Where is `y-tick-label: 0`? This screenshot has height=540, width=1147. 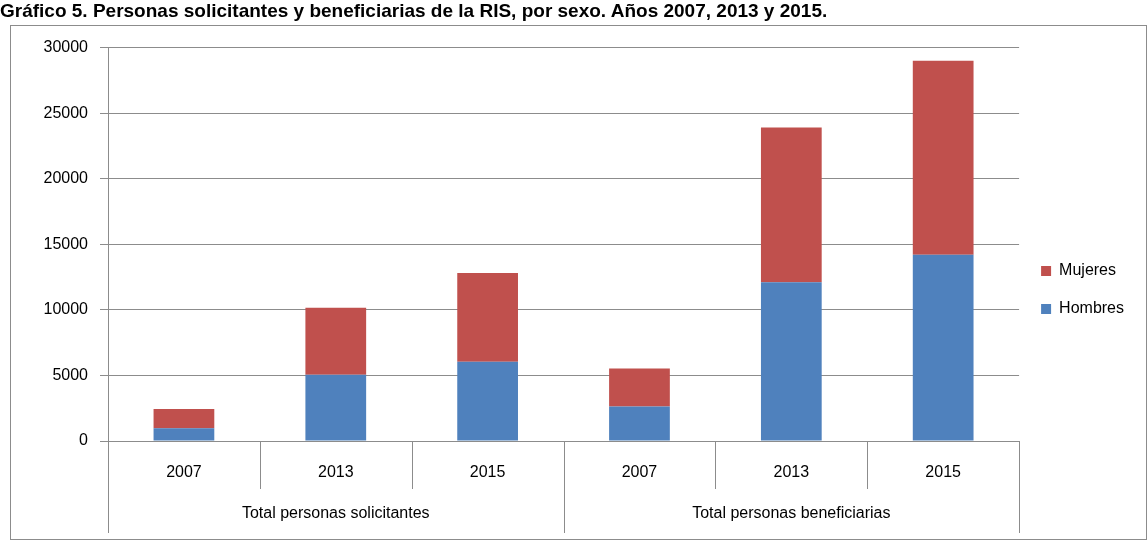 y-tick-label: 0 is located at coordinates (84, 440).